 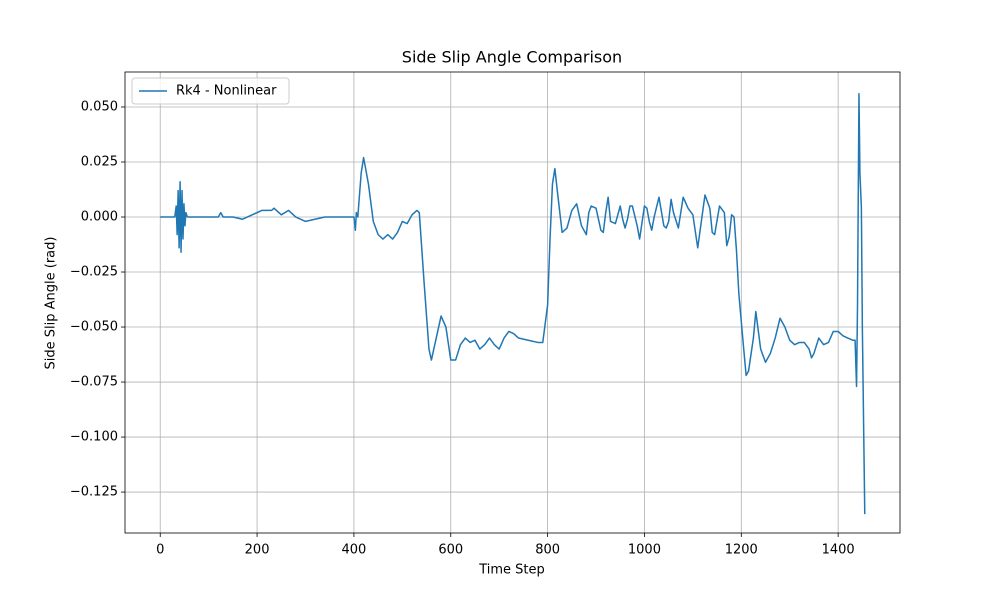 What do you see at coordinates (354, 550) in the screenshot?
I see `x-tick-label: 400` at bounding box center [354, 550].